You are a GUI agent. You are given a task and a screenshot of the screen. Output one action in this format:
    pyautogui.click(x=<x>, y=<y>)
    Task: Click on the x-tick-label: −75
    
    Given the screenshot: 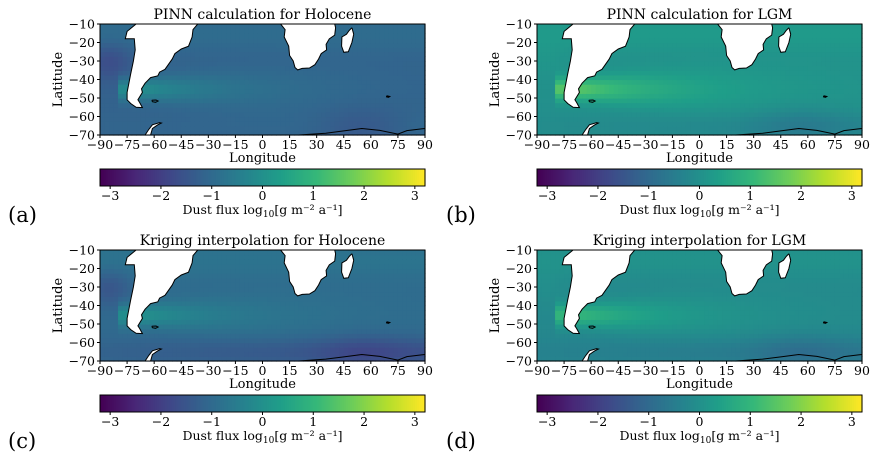 What is the action you would take?
    pyautogui.click(x=564, y=144)
    